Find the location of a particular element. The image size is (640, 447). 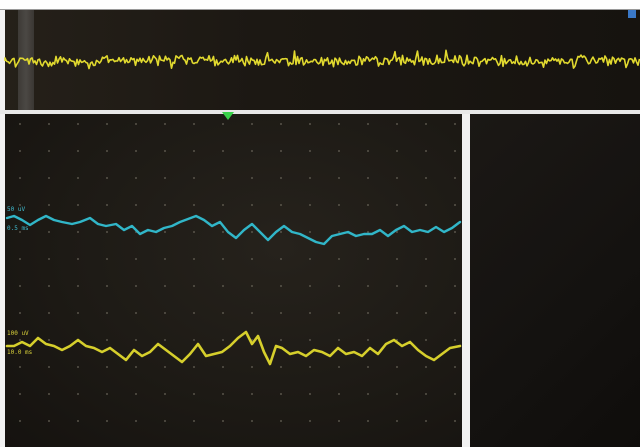

channel-1-sweep-label: 0.5 ms is located at coordinates (18, 228).